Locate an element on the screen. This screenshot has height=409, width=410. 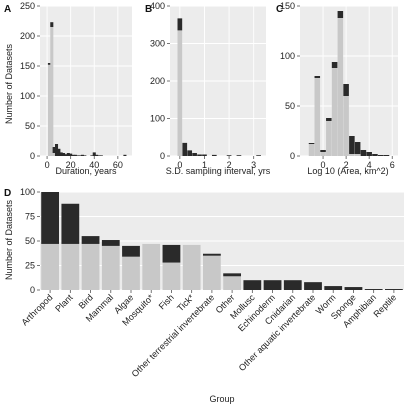
x-tick-label-a: 20 is located at coordinates (71, 165).